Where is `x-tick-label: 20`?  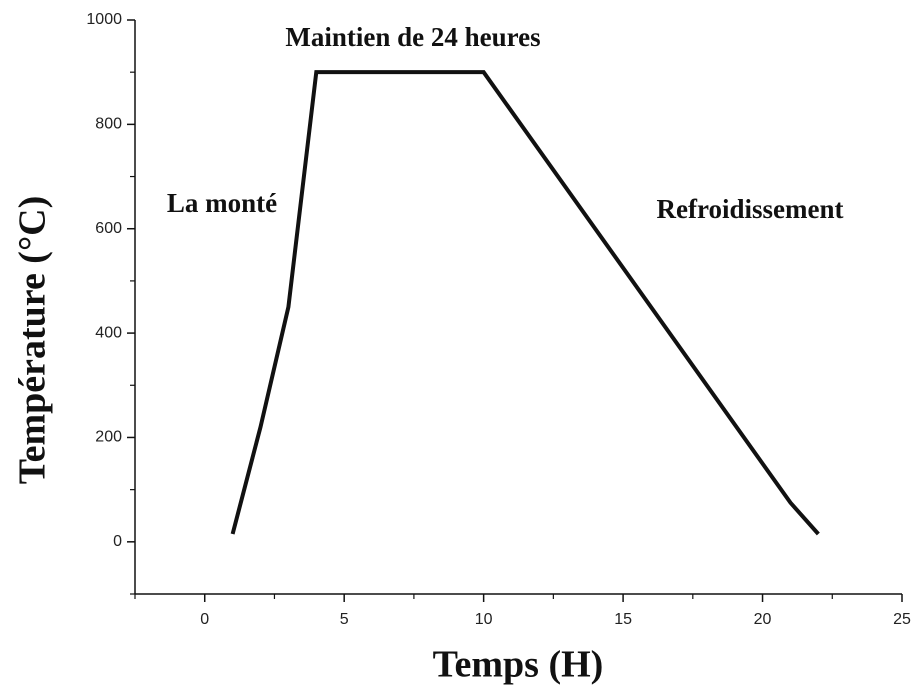
x-tick-label: 20 is located at coordinates (763, 619).